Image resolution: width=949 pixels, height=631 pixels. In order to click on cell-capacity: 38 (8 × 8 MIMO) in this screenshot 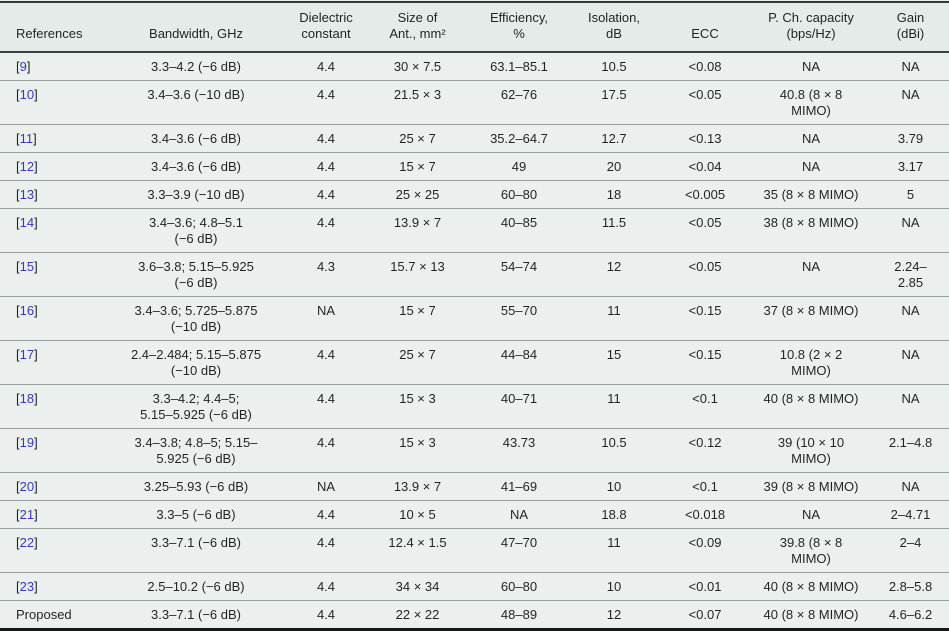, I will do `click(811, 230)`.